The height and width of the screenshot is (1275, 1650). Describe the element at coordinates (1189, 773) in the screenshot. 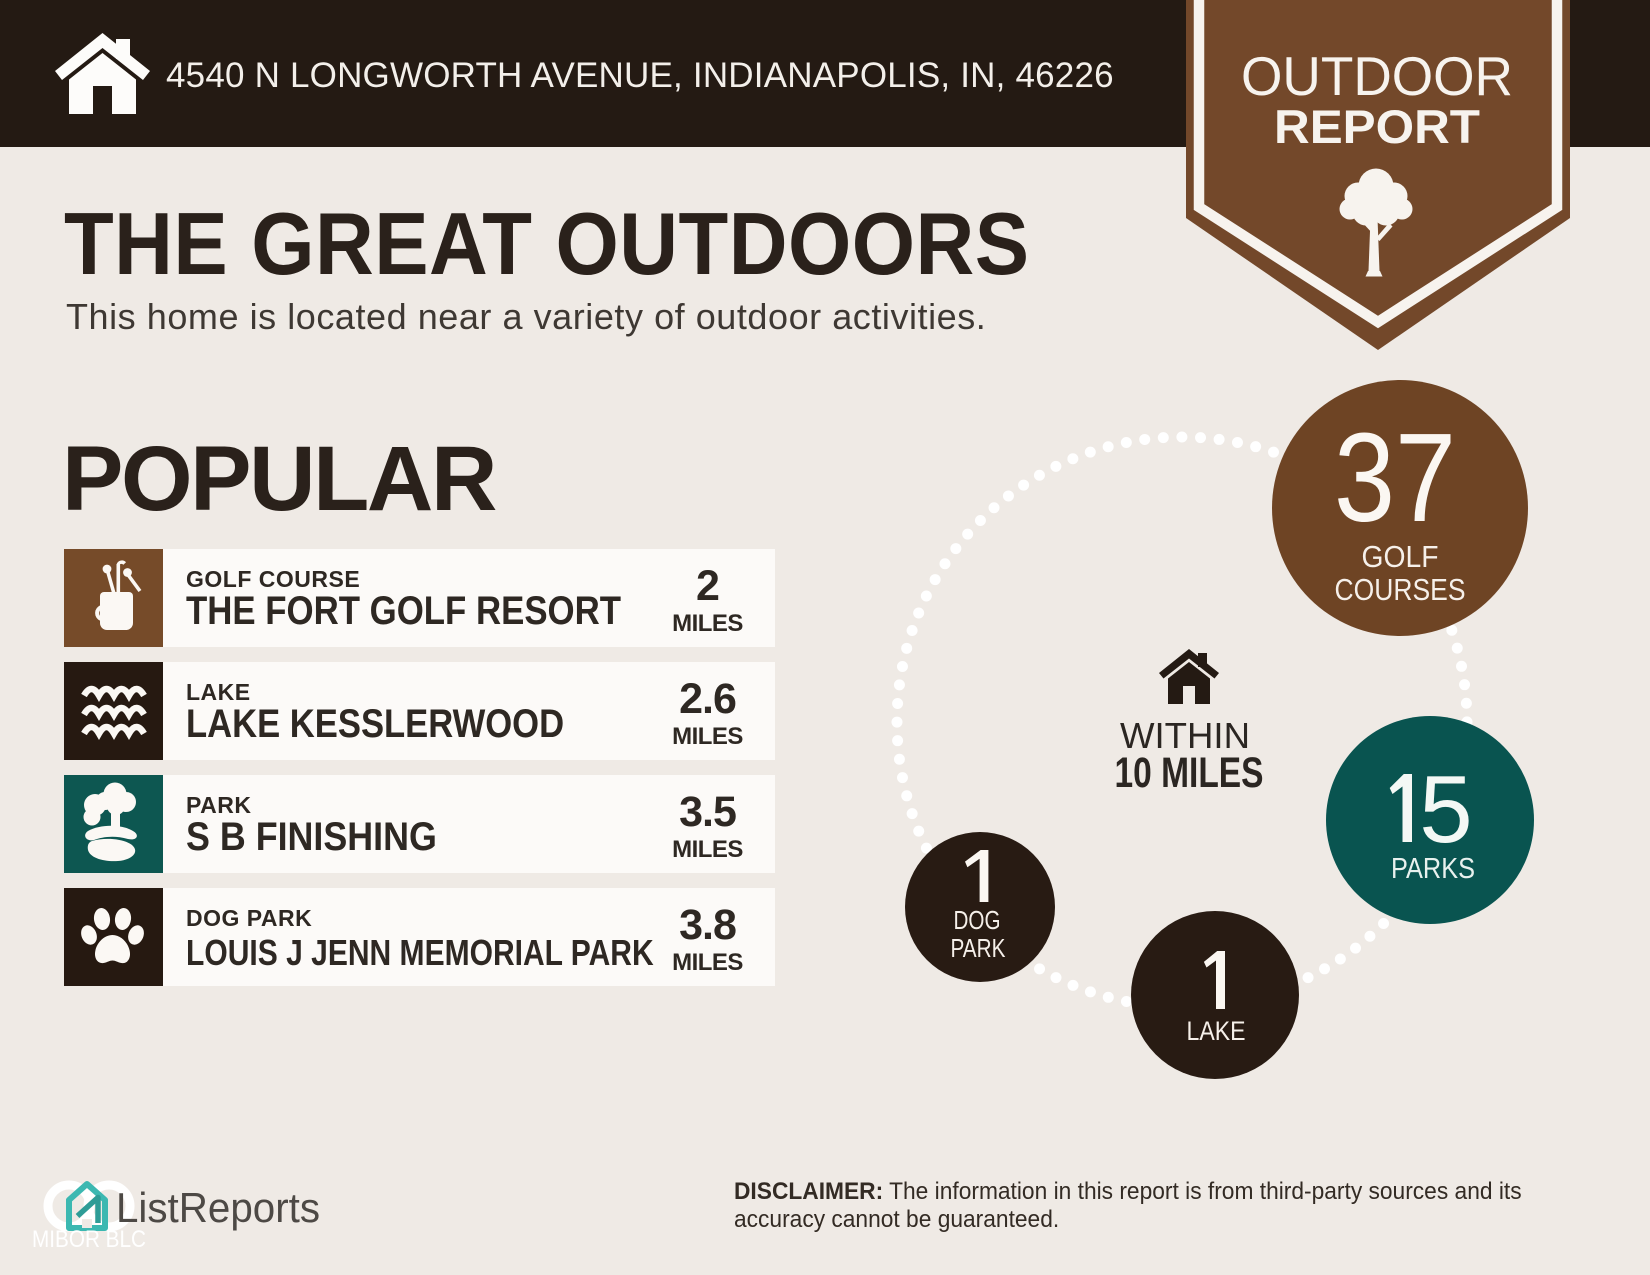

I see `svg-text: 10 MILES` at that location.